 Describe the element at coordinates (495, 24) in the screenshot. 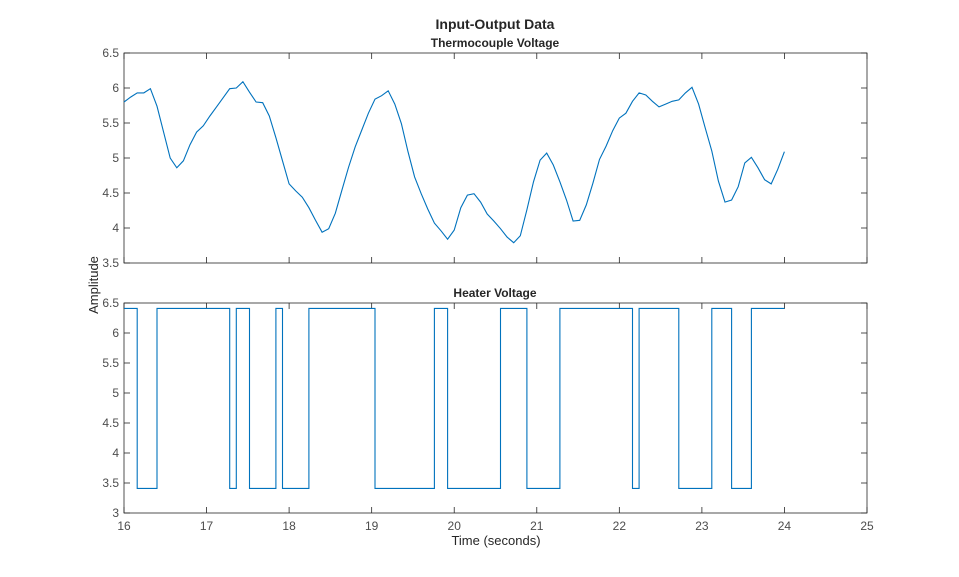

I see `figure-title: Input-Output Data` at that location.